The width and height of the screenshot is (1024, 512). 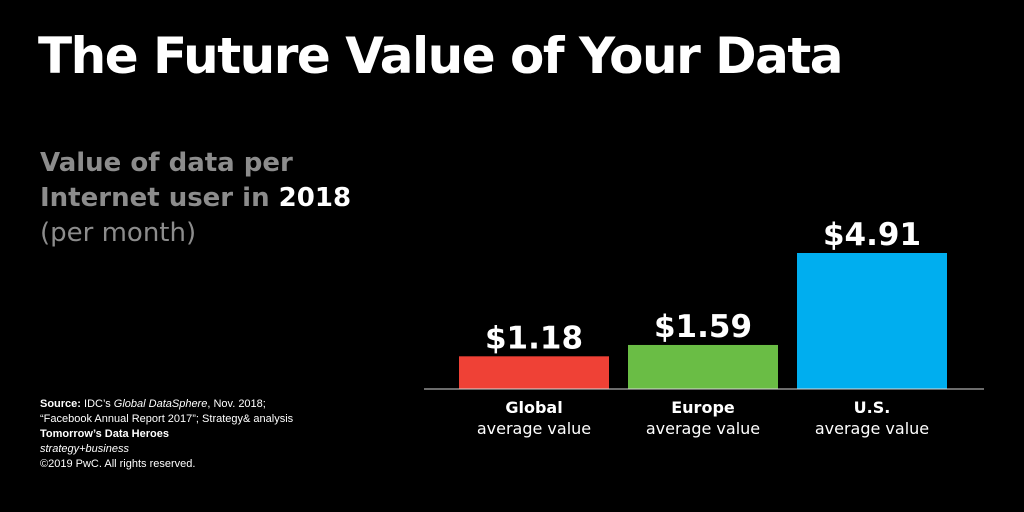 I want to click on subtitle-line-1: Value of data per, so click(x=166, y=163).